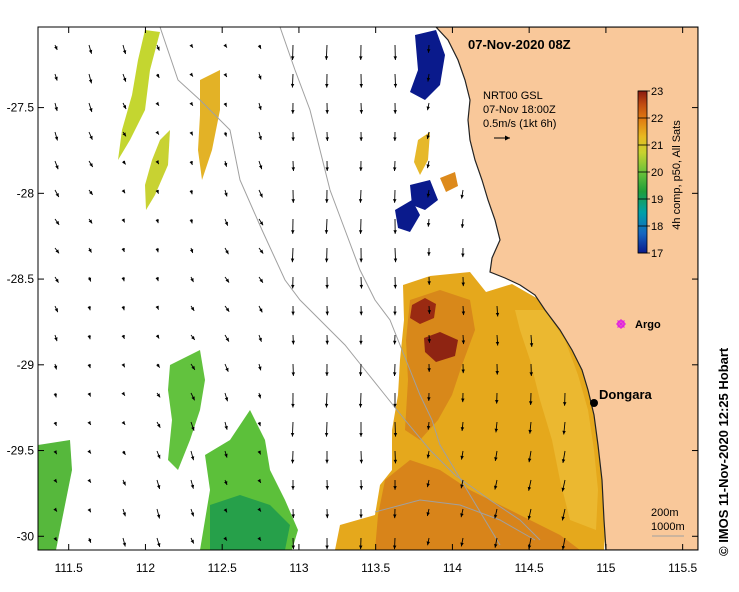 Image resolution: width=739 pixels, height=592 pixels. What do you see at coordinates (21, 451) in the screenshot?
I see `y-tick-label: -29.5` at bounding box center [21, 451].